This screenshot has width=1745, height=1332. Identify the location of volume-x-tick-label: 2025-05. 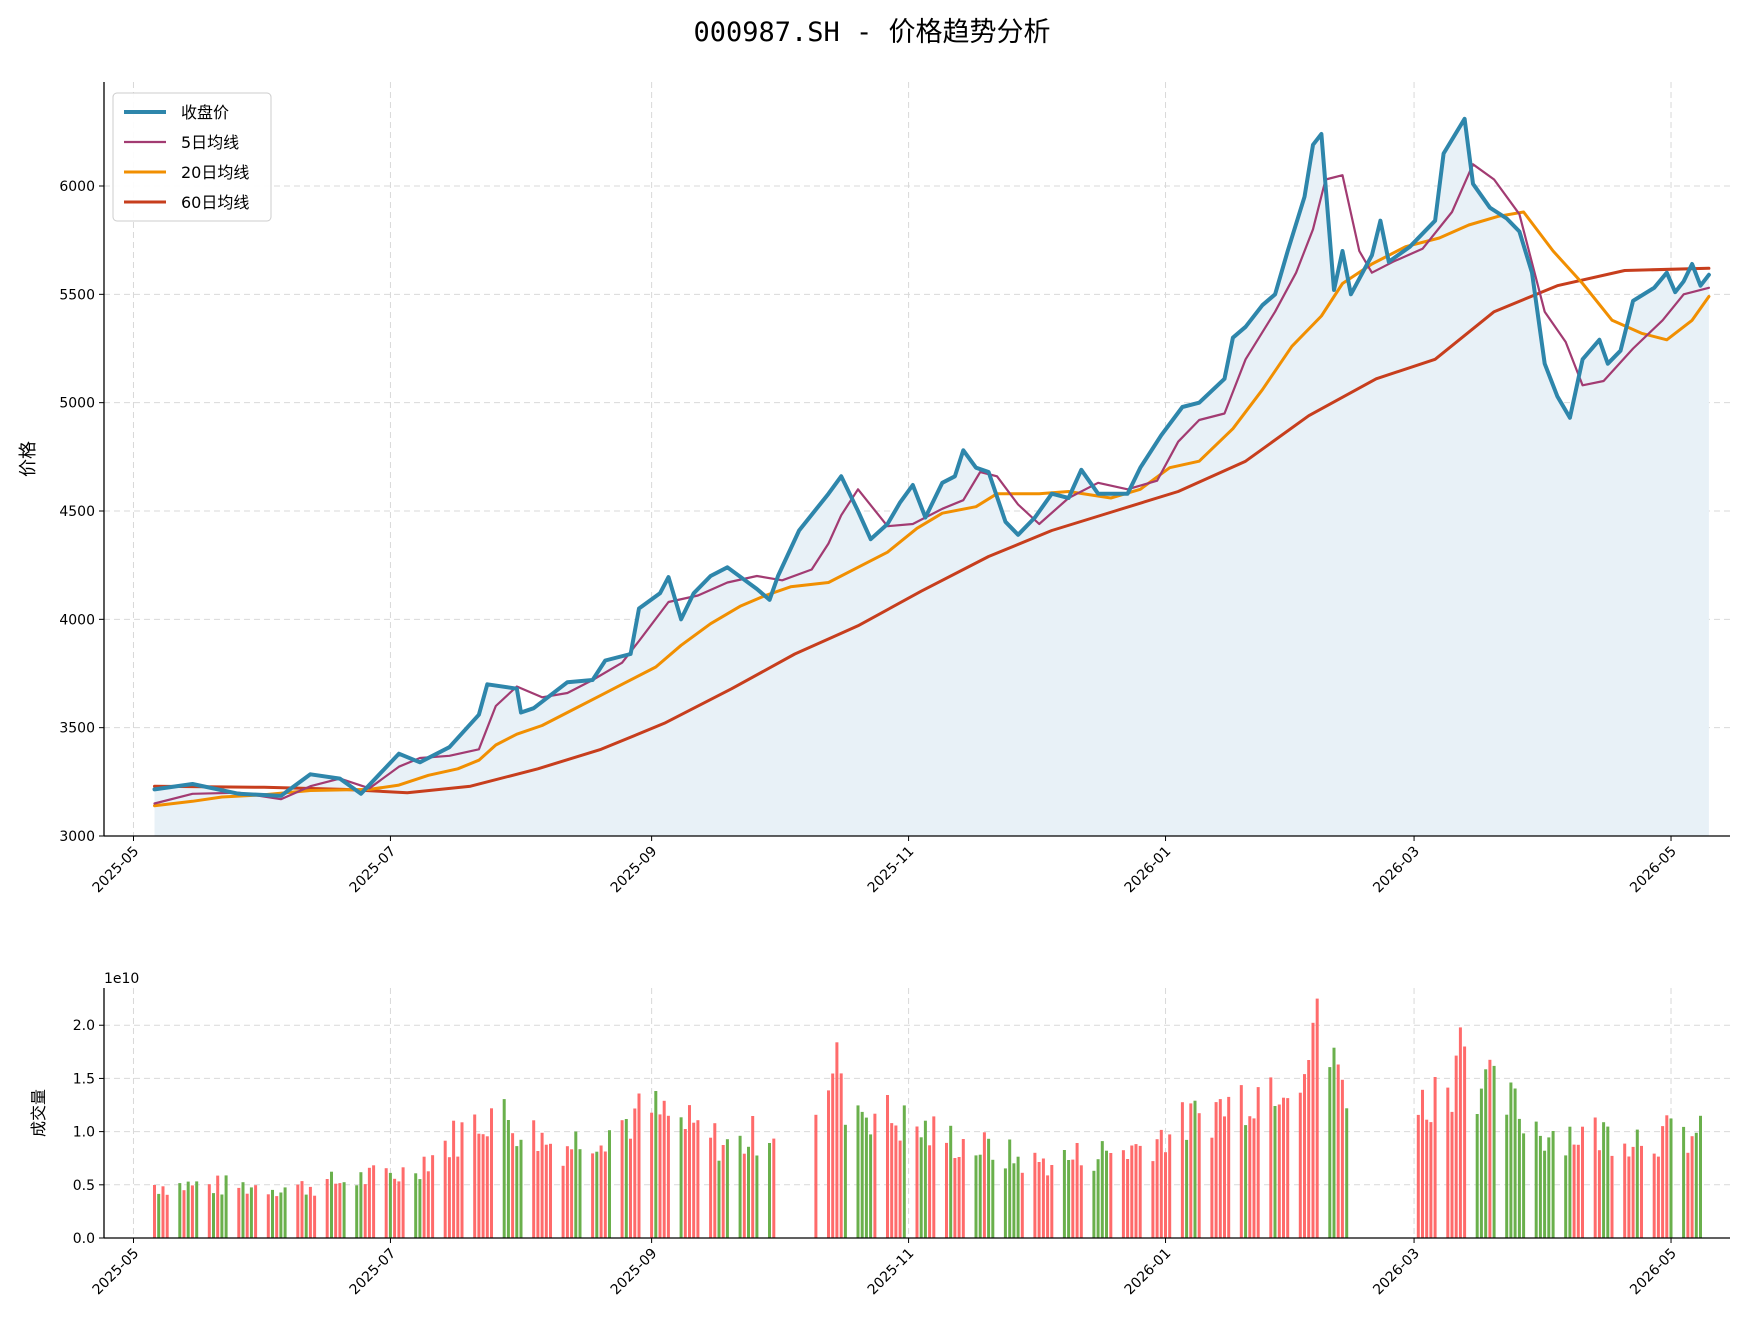
(116, 1272).